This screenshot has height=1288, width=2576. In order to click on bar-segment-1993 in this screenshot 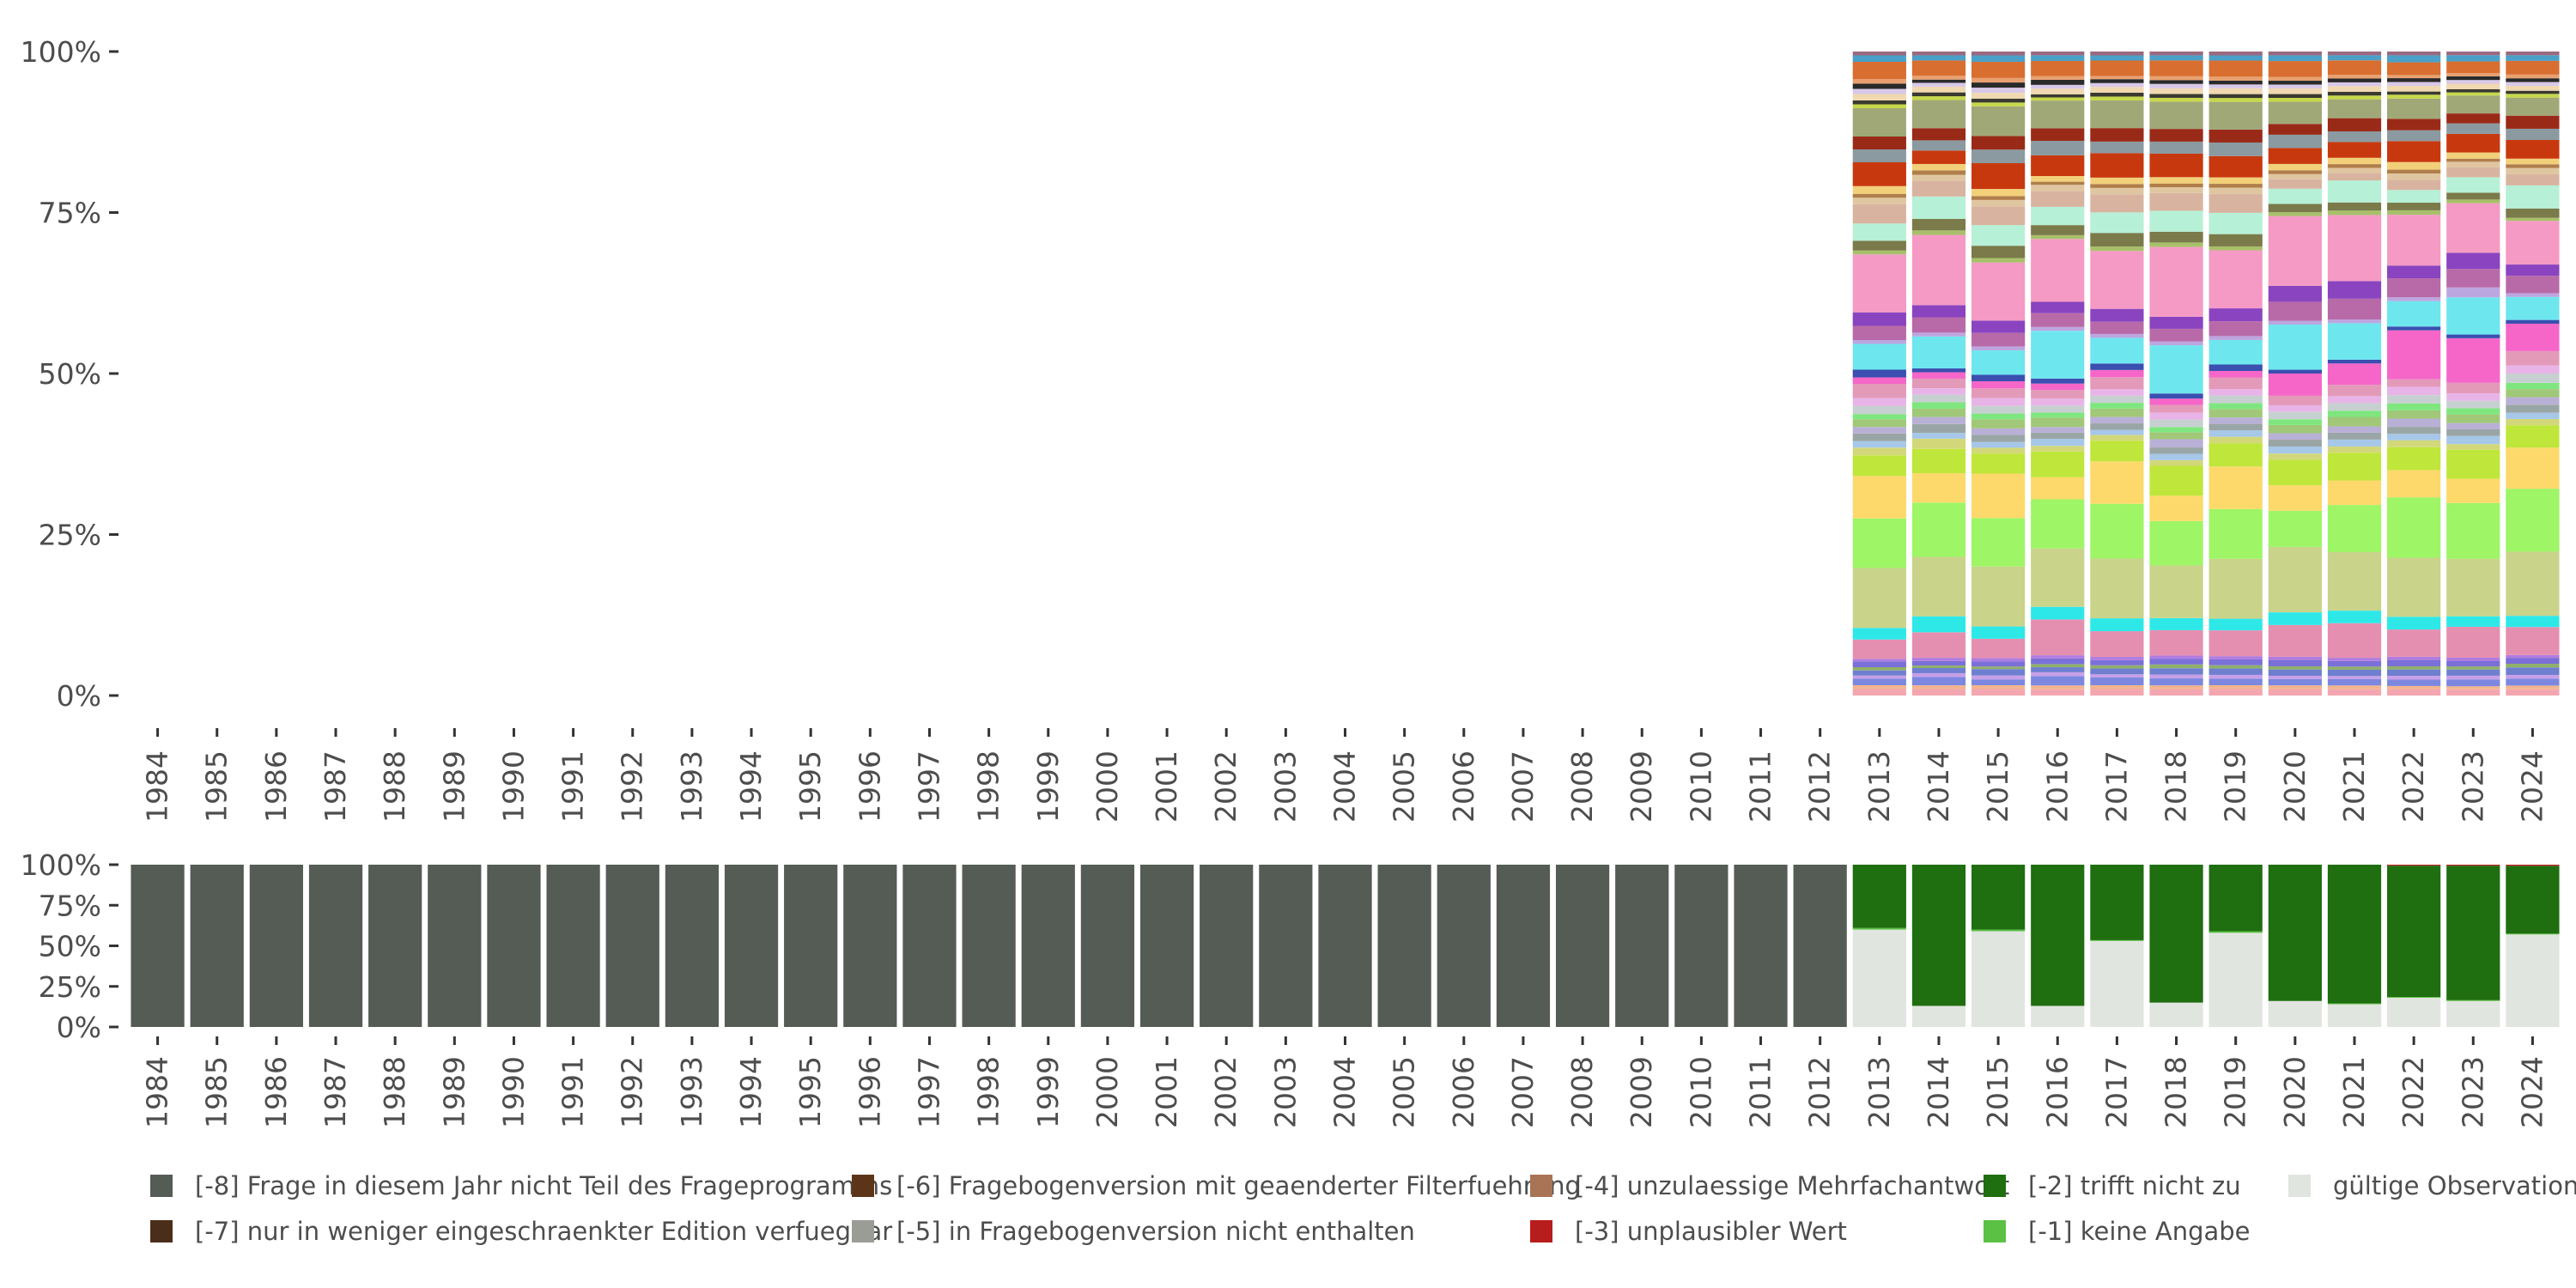, I will do `click(693, 946)`.